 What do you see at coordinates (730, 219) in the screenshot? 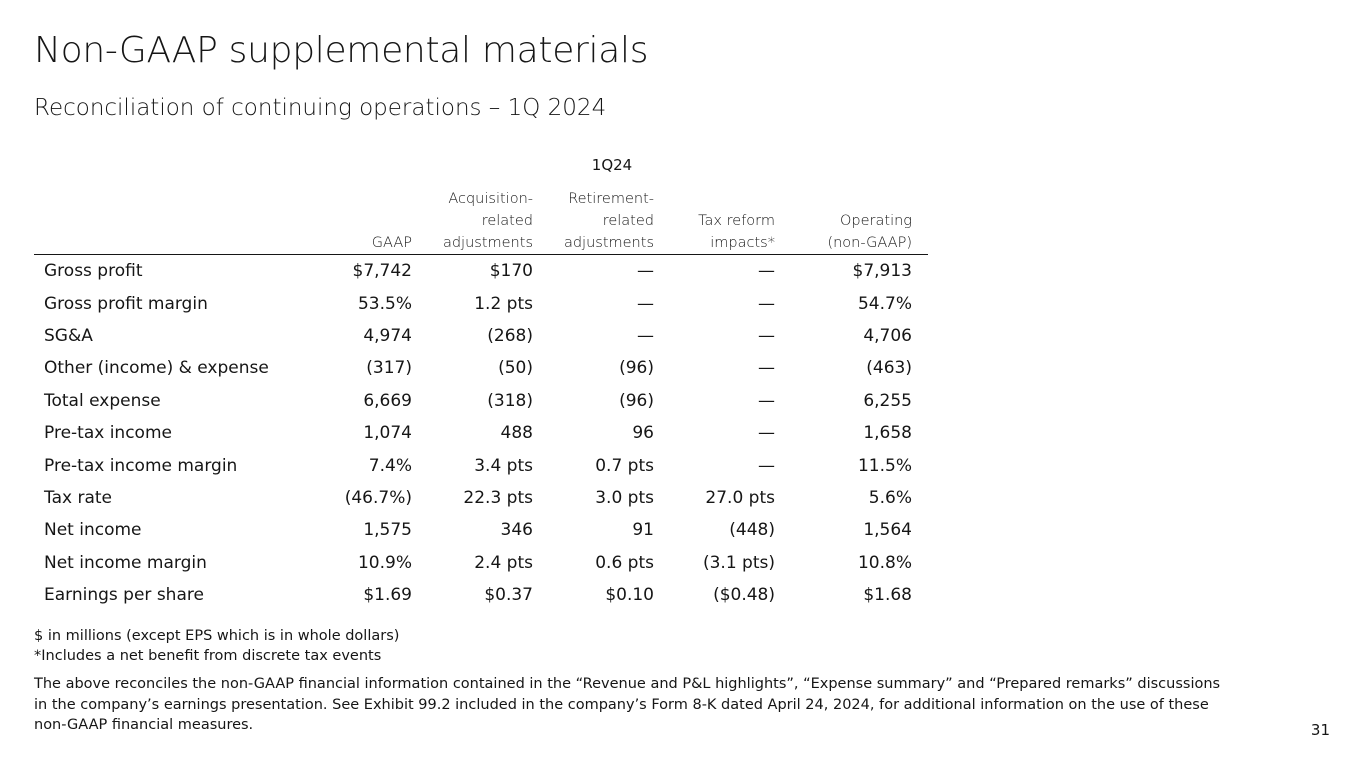
I see `column-header-tax-reform: Tax reform impacts*` at bounding box center [730, 219].